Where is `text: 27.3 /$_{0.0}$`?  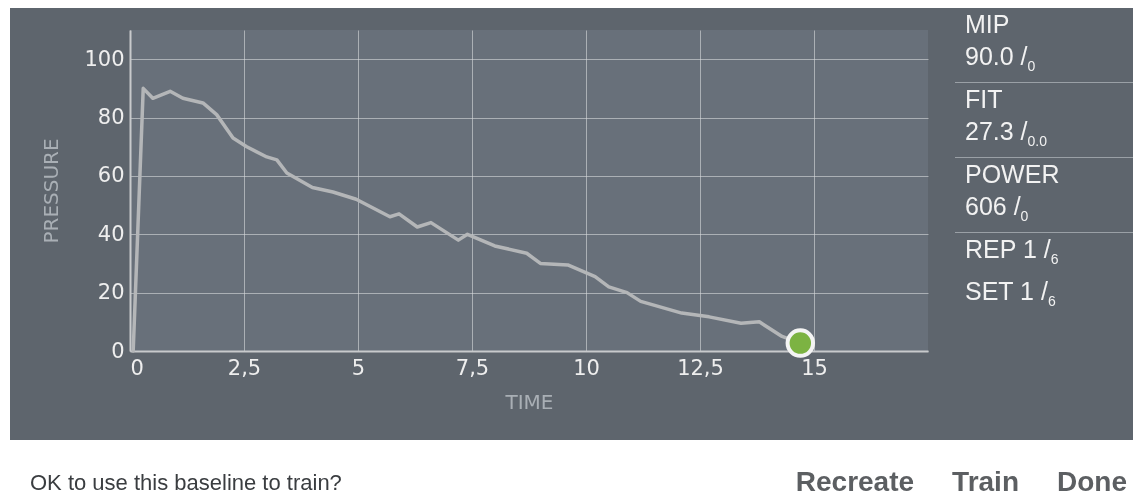
text: 27.3 /$_{0.0}$ is located at coordinates (1006, 133).